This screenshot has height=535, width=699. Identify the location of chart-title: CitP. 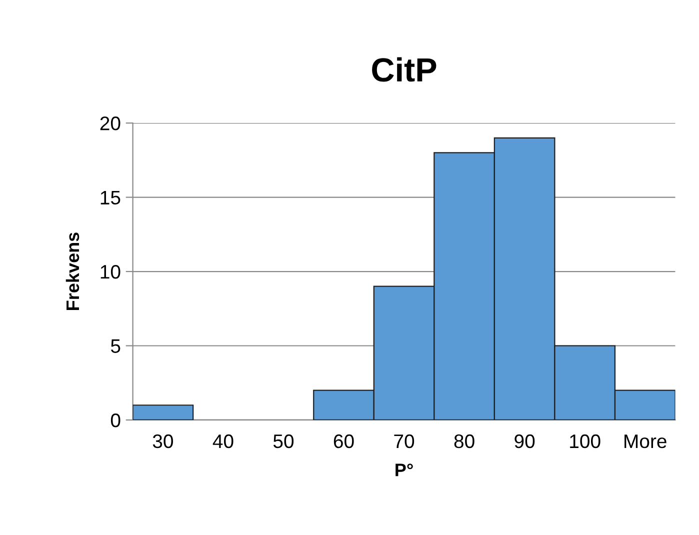
(404, 69).